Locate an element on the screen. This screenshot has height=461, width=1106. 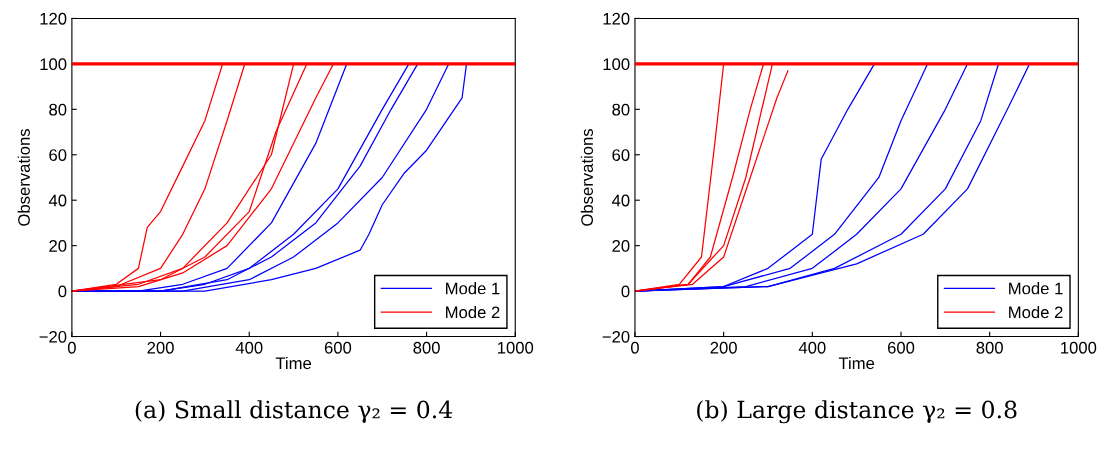
text: (b) Large distance γ₂ = 0.8 is located at coordinates (857, 412).